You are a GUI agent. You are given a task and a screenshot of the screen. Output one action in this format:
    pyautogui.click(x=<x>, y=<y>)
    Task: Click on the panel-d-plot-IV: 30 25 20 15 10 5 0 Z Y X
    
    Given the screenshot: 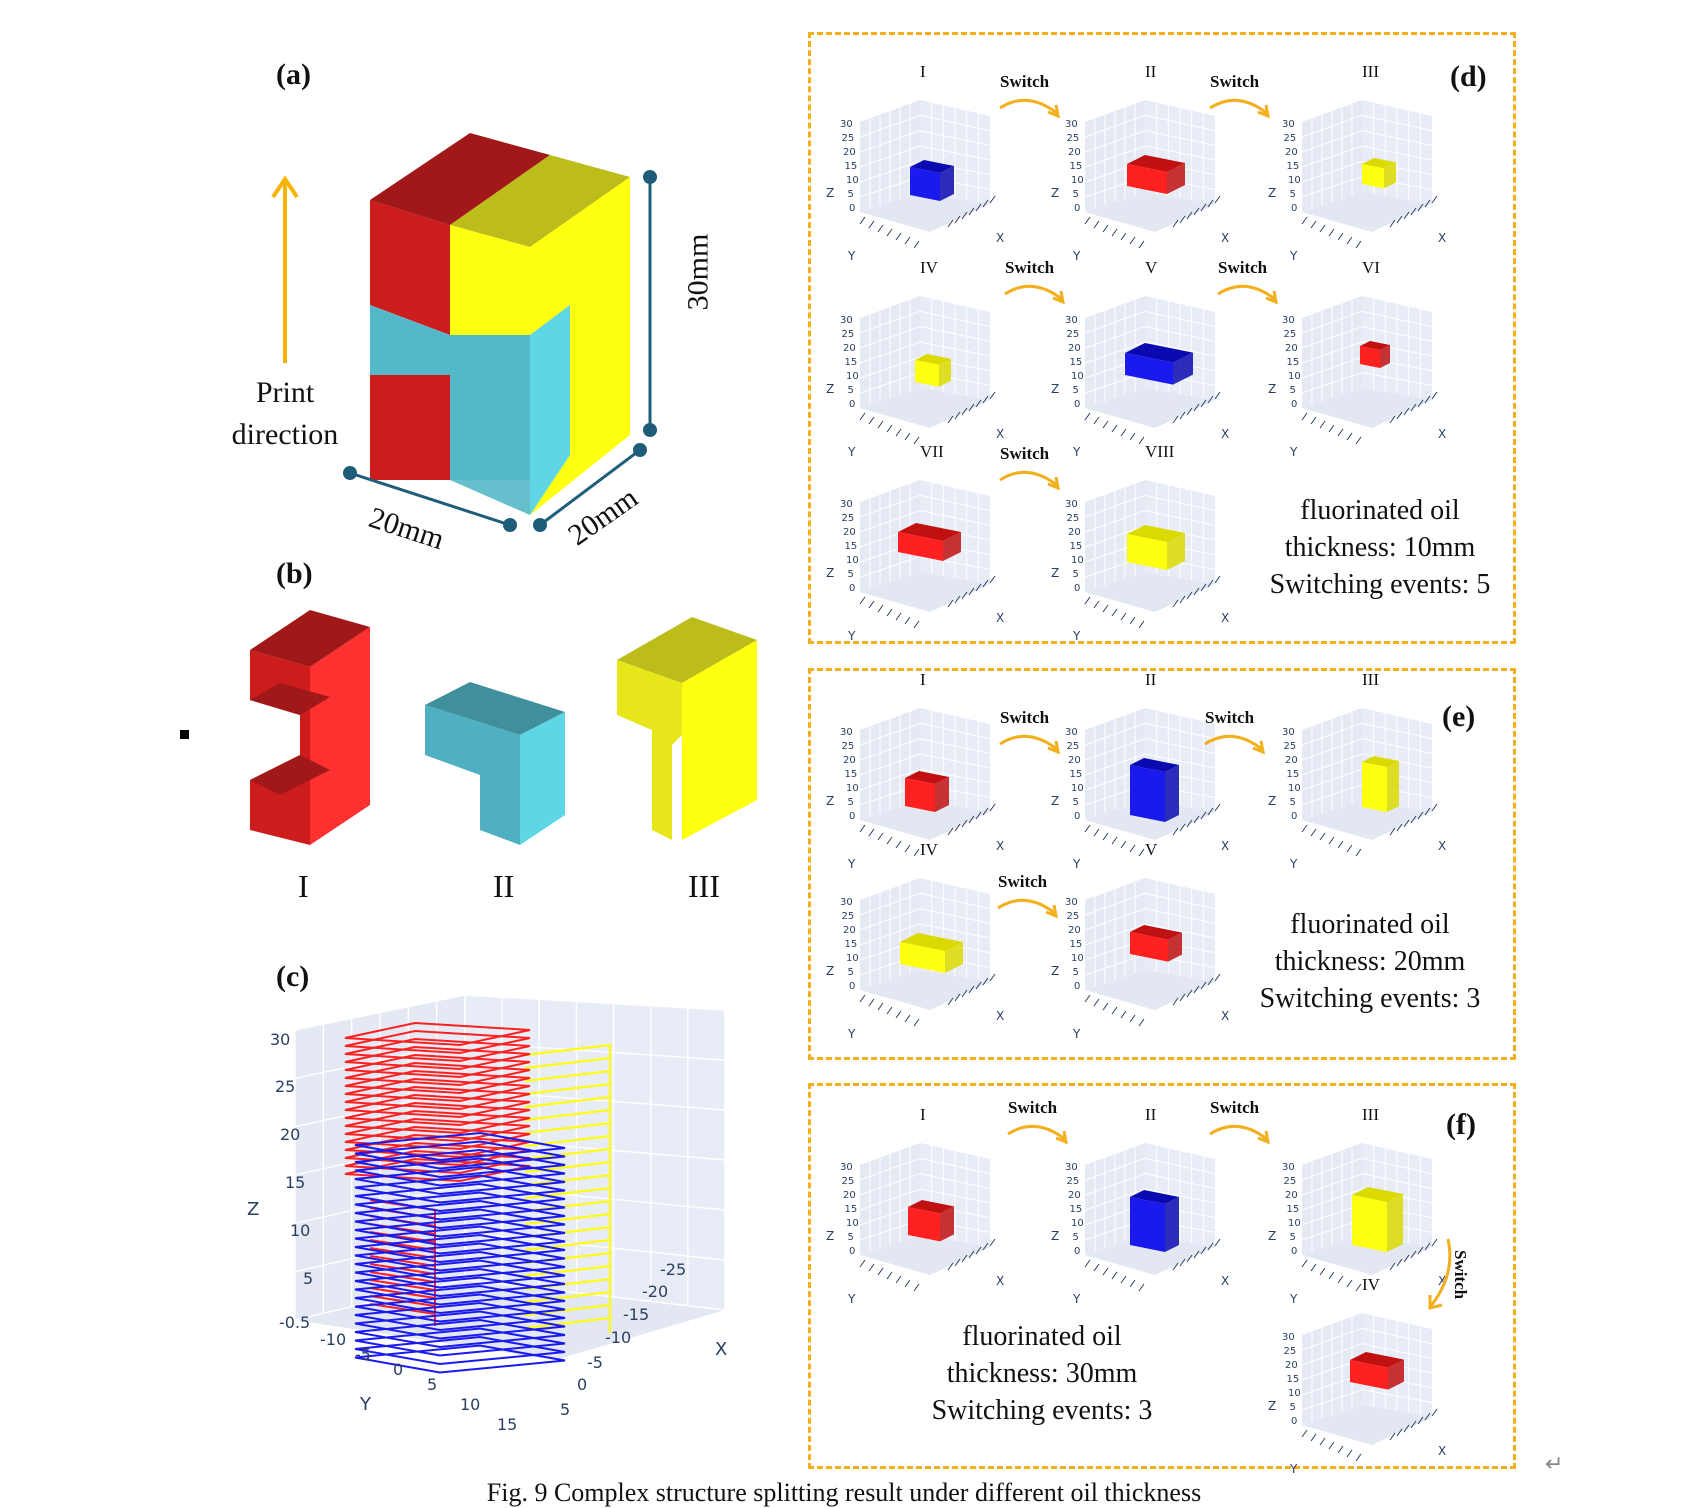 What is the action you would take?
    pyautogui.click(x=920, y=378)
    